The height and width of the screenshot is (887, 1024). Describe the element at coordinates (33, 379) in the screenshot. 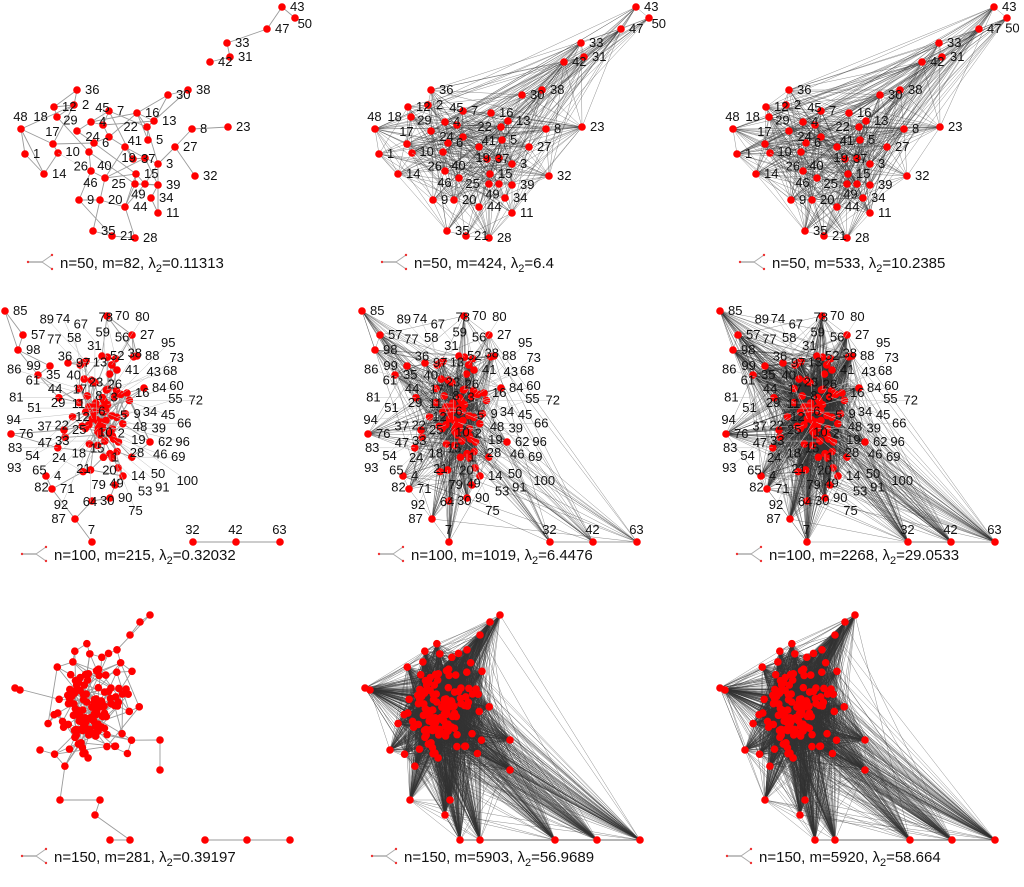

I see `node-label: 61` at that location.